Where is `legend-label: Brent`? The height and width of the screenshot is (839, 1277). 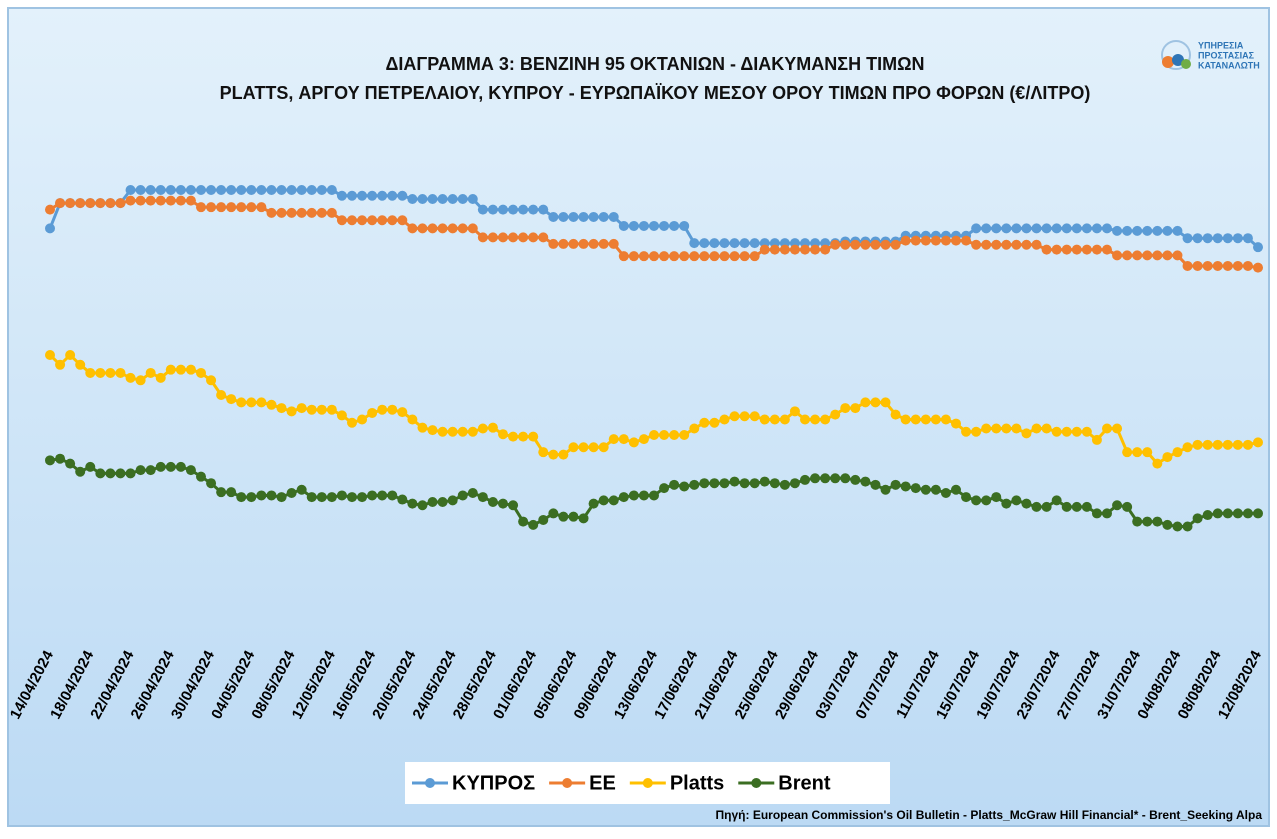 legend-label: Brent is located at coordinates (804, 783).